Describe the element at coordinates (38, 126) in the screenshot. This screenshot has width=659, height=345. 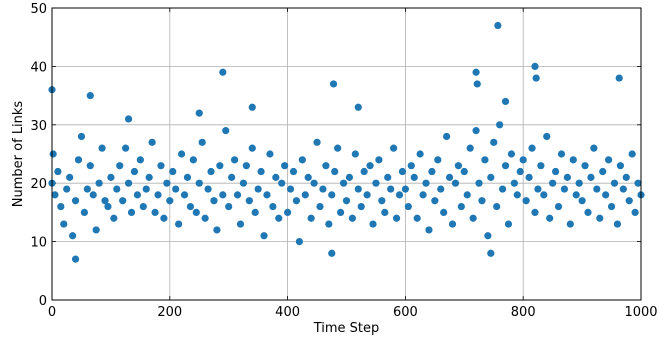
I see `y-tick-label: 30` at that location.